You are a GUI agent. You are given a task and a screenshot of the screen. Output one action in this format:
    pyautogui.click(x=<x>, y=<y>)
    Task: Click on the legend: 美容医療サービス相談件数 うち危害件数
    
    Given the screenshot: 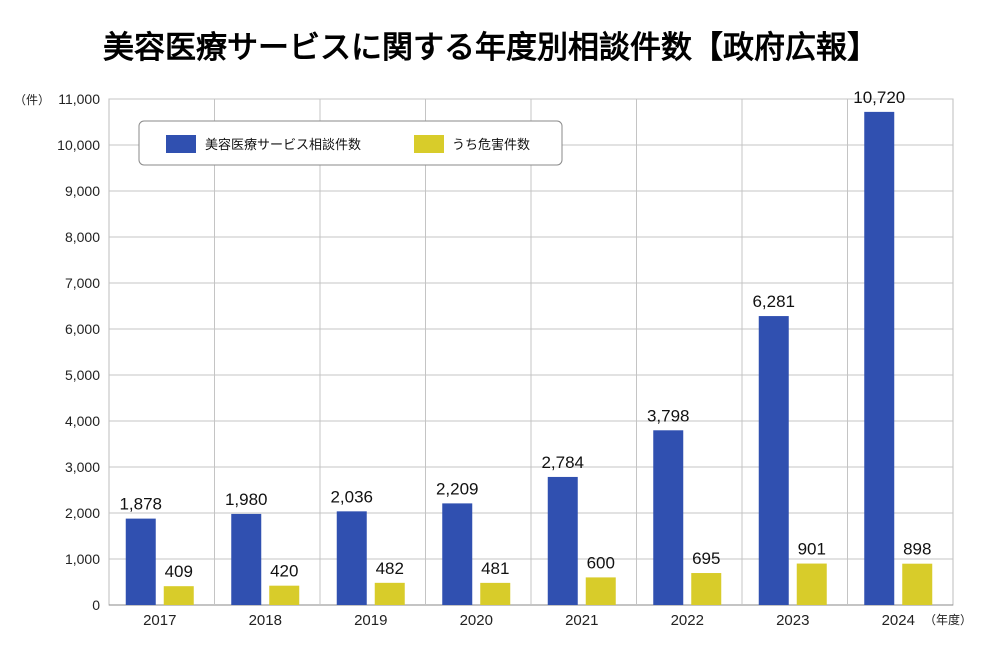 What is the action you would take?
    pyautogui.click(x=350, y=143)
    